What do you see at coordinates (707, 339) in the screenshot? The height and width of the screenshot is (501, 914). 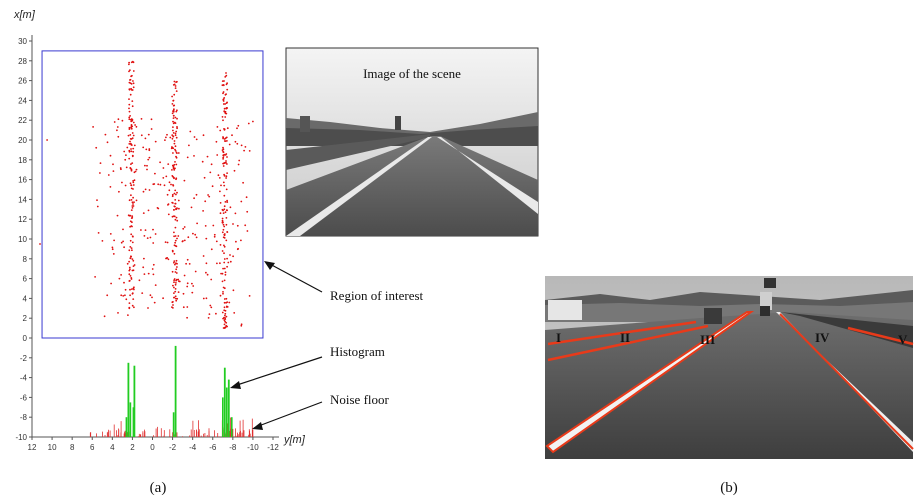 I see `lane-label-3: III` at bounding box center [707, 339].